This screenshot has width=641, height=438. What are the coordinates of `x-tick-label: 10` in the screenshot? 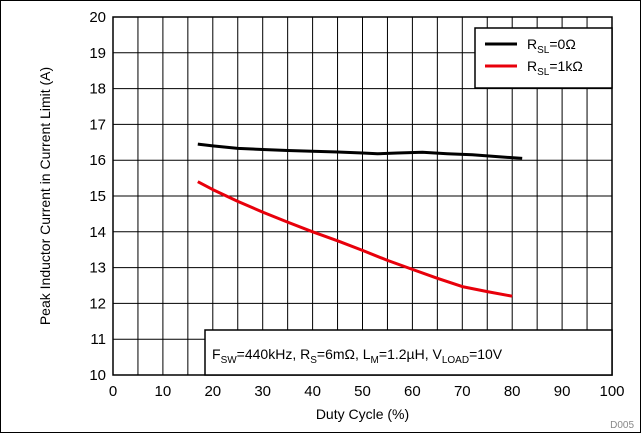 It's located at (163, 391).